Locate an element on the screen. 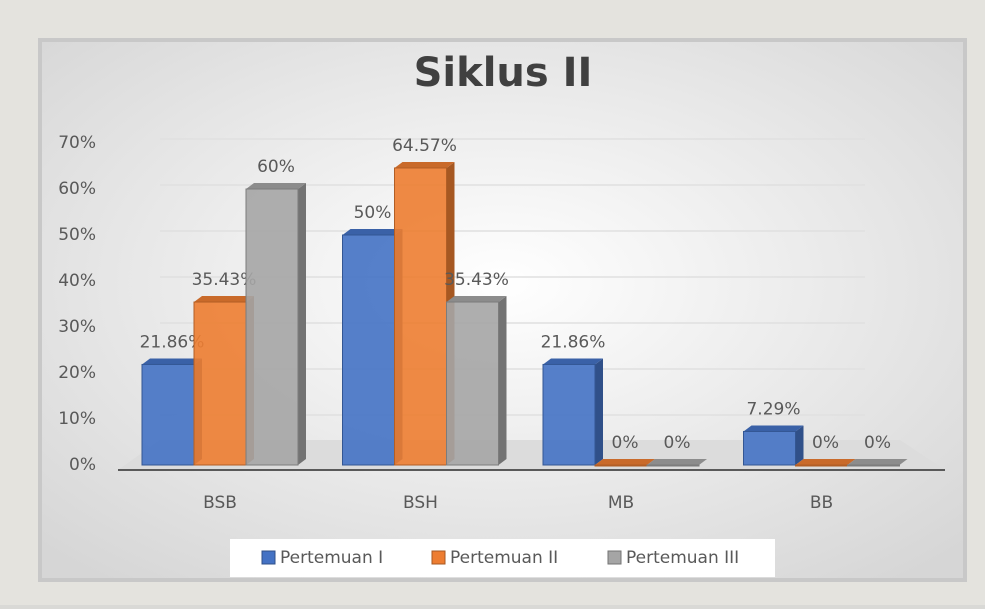 This screenshot has height=609, width=985. value-label: 64.57% is located at coordinates (424, 146).